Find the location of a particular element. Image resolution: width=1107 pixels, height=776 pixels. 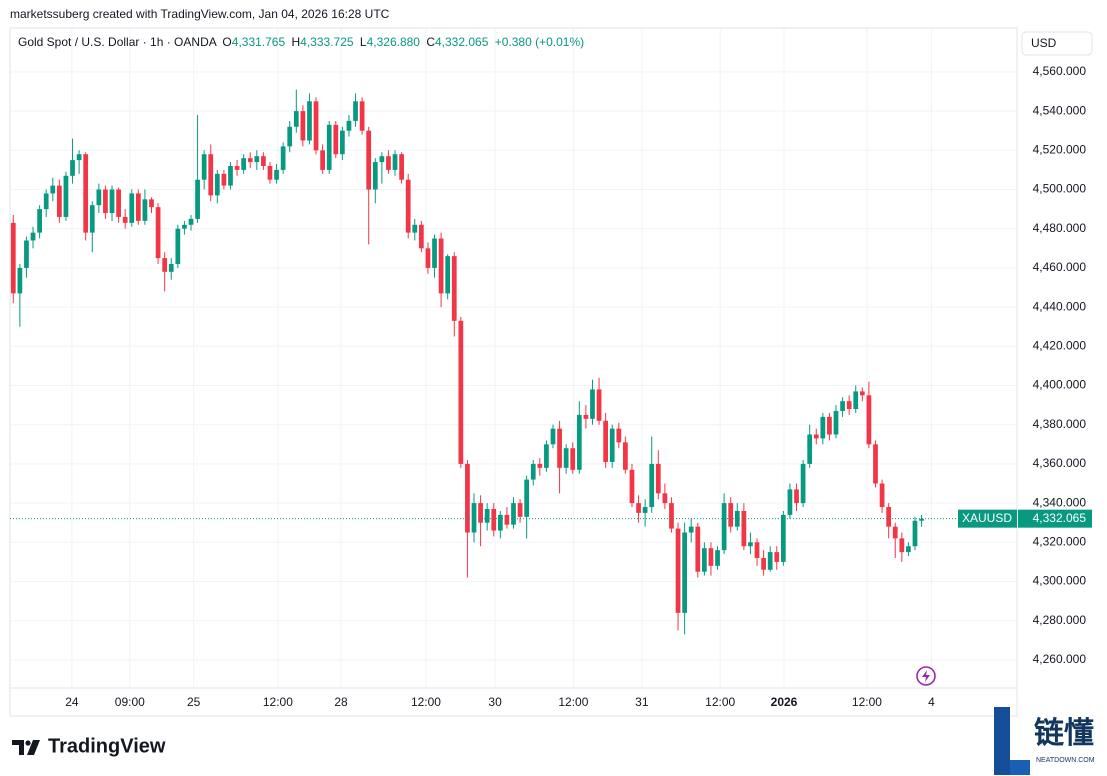

currency-button is located at coordinates (1057, 43).